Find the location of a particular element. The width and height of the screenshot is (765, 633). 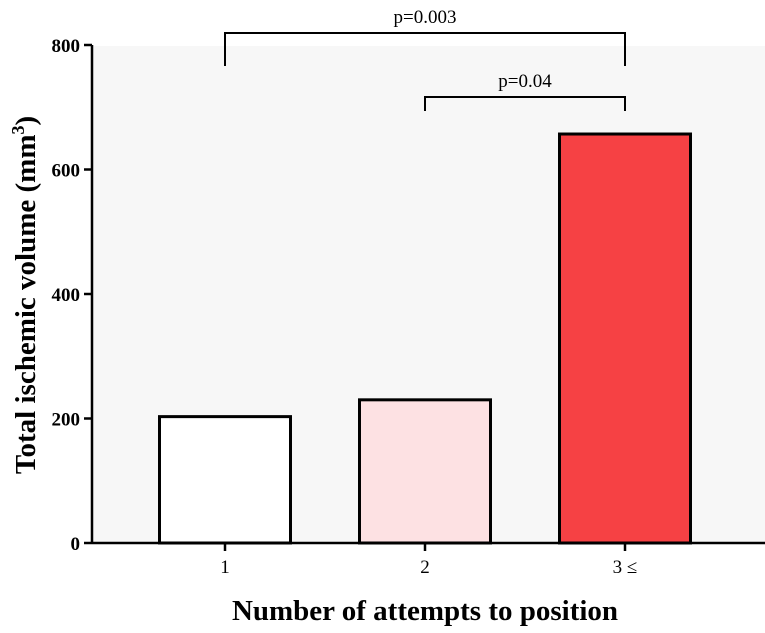

y-axis-title: Total ischemic volume (mm3) is located at coordinates (25, 295).